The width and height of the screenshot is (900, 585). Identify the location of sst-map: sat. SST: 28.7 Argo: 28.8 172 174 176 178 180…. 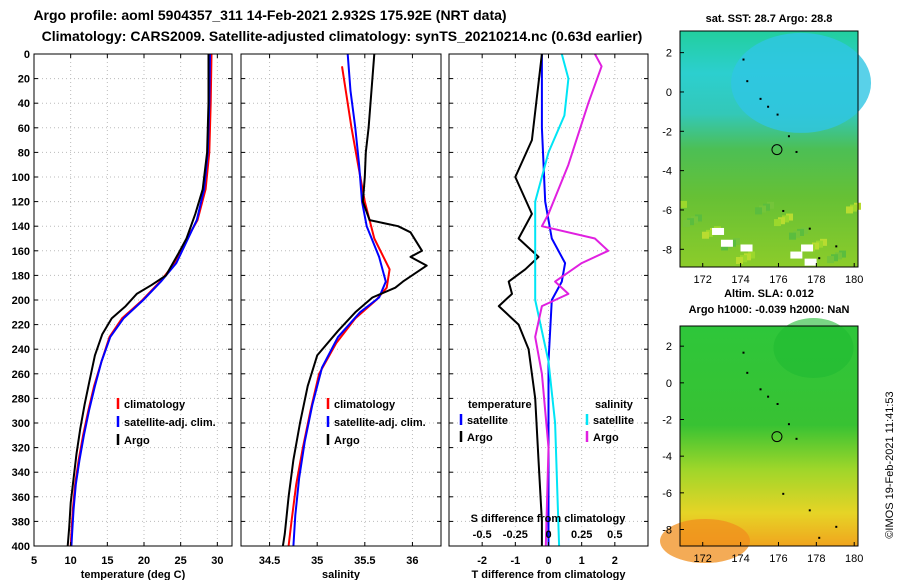
(767, 149).